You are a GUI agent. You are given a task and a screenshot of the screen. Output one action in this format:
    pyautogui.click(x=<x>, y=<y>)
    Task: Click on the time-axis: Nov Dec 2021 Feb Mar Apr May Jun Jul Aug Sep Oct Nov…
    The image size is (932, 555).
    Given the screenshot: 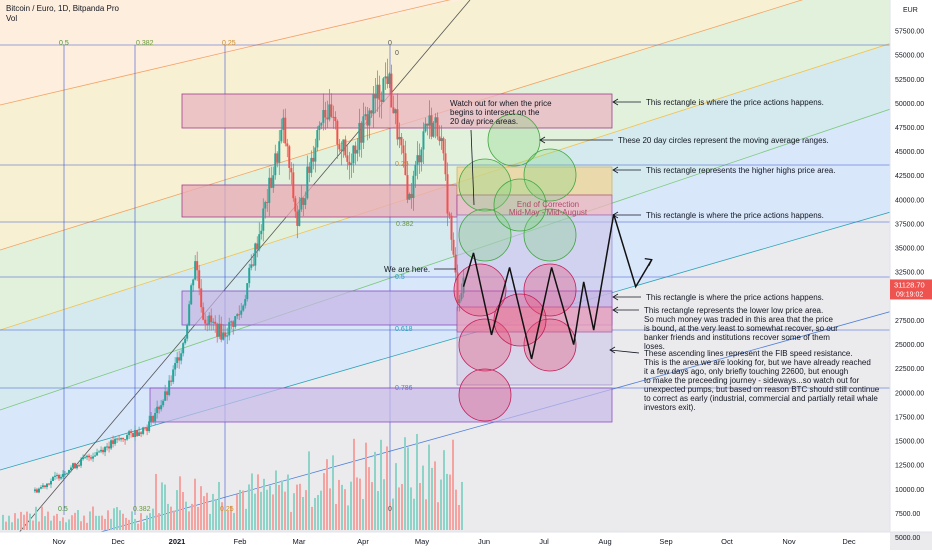 What is the action you would take?
    pyautogui.click(x=466, y=540)
    